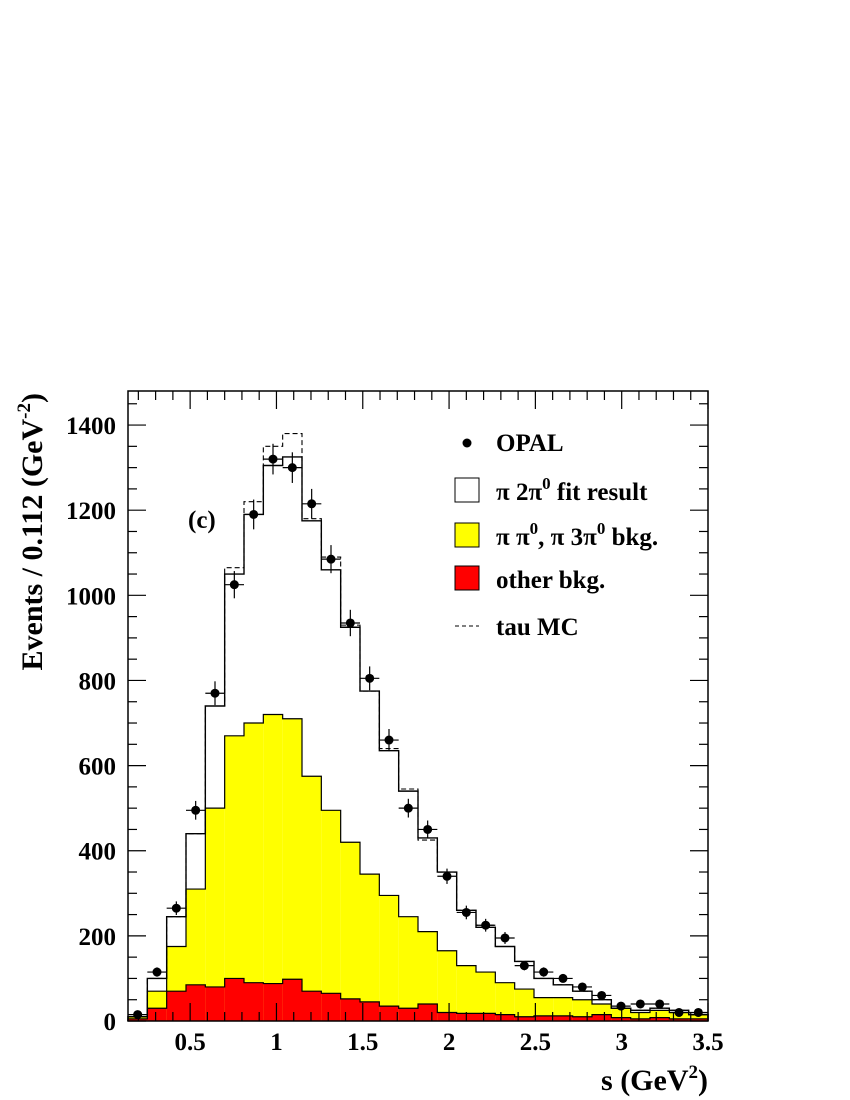  I want to click on panel-label: (c), so click(202, 520).